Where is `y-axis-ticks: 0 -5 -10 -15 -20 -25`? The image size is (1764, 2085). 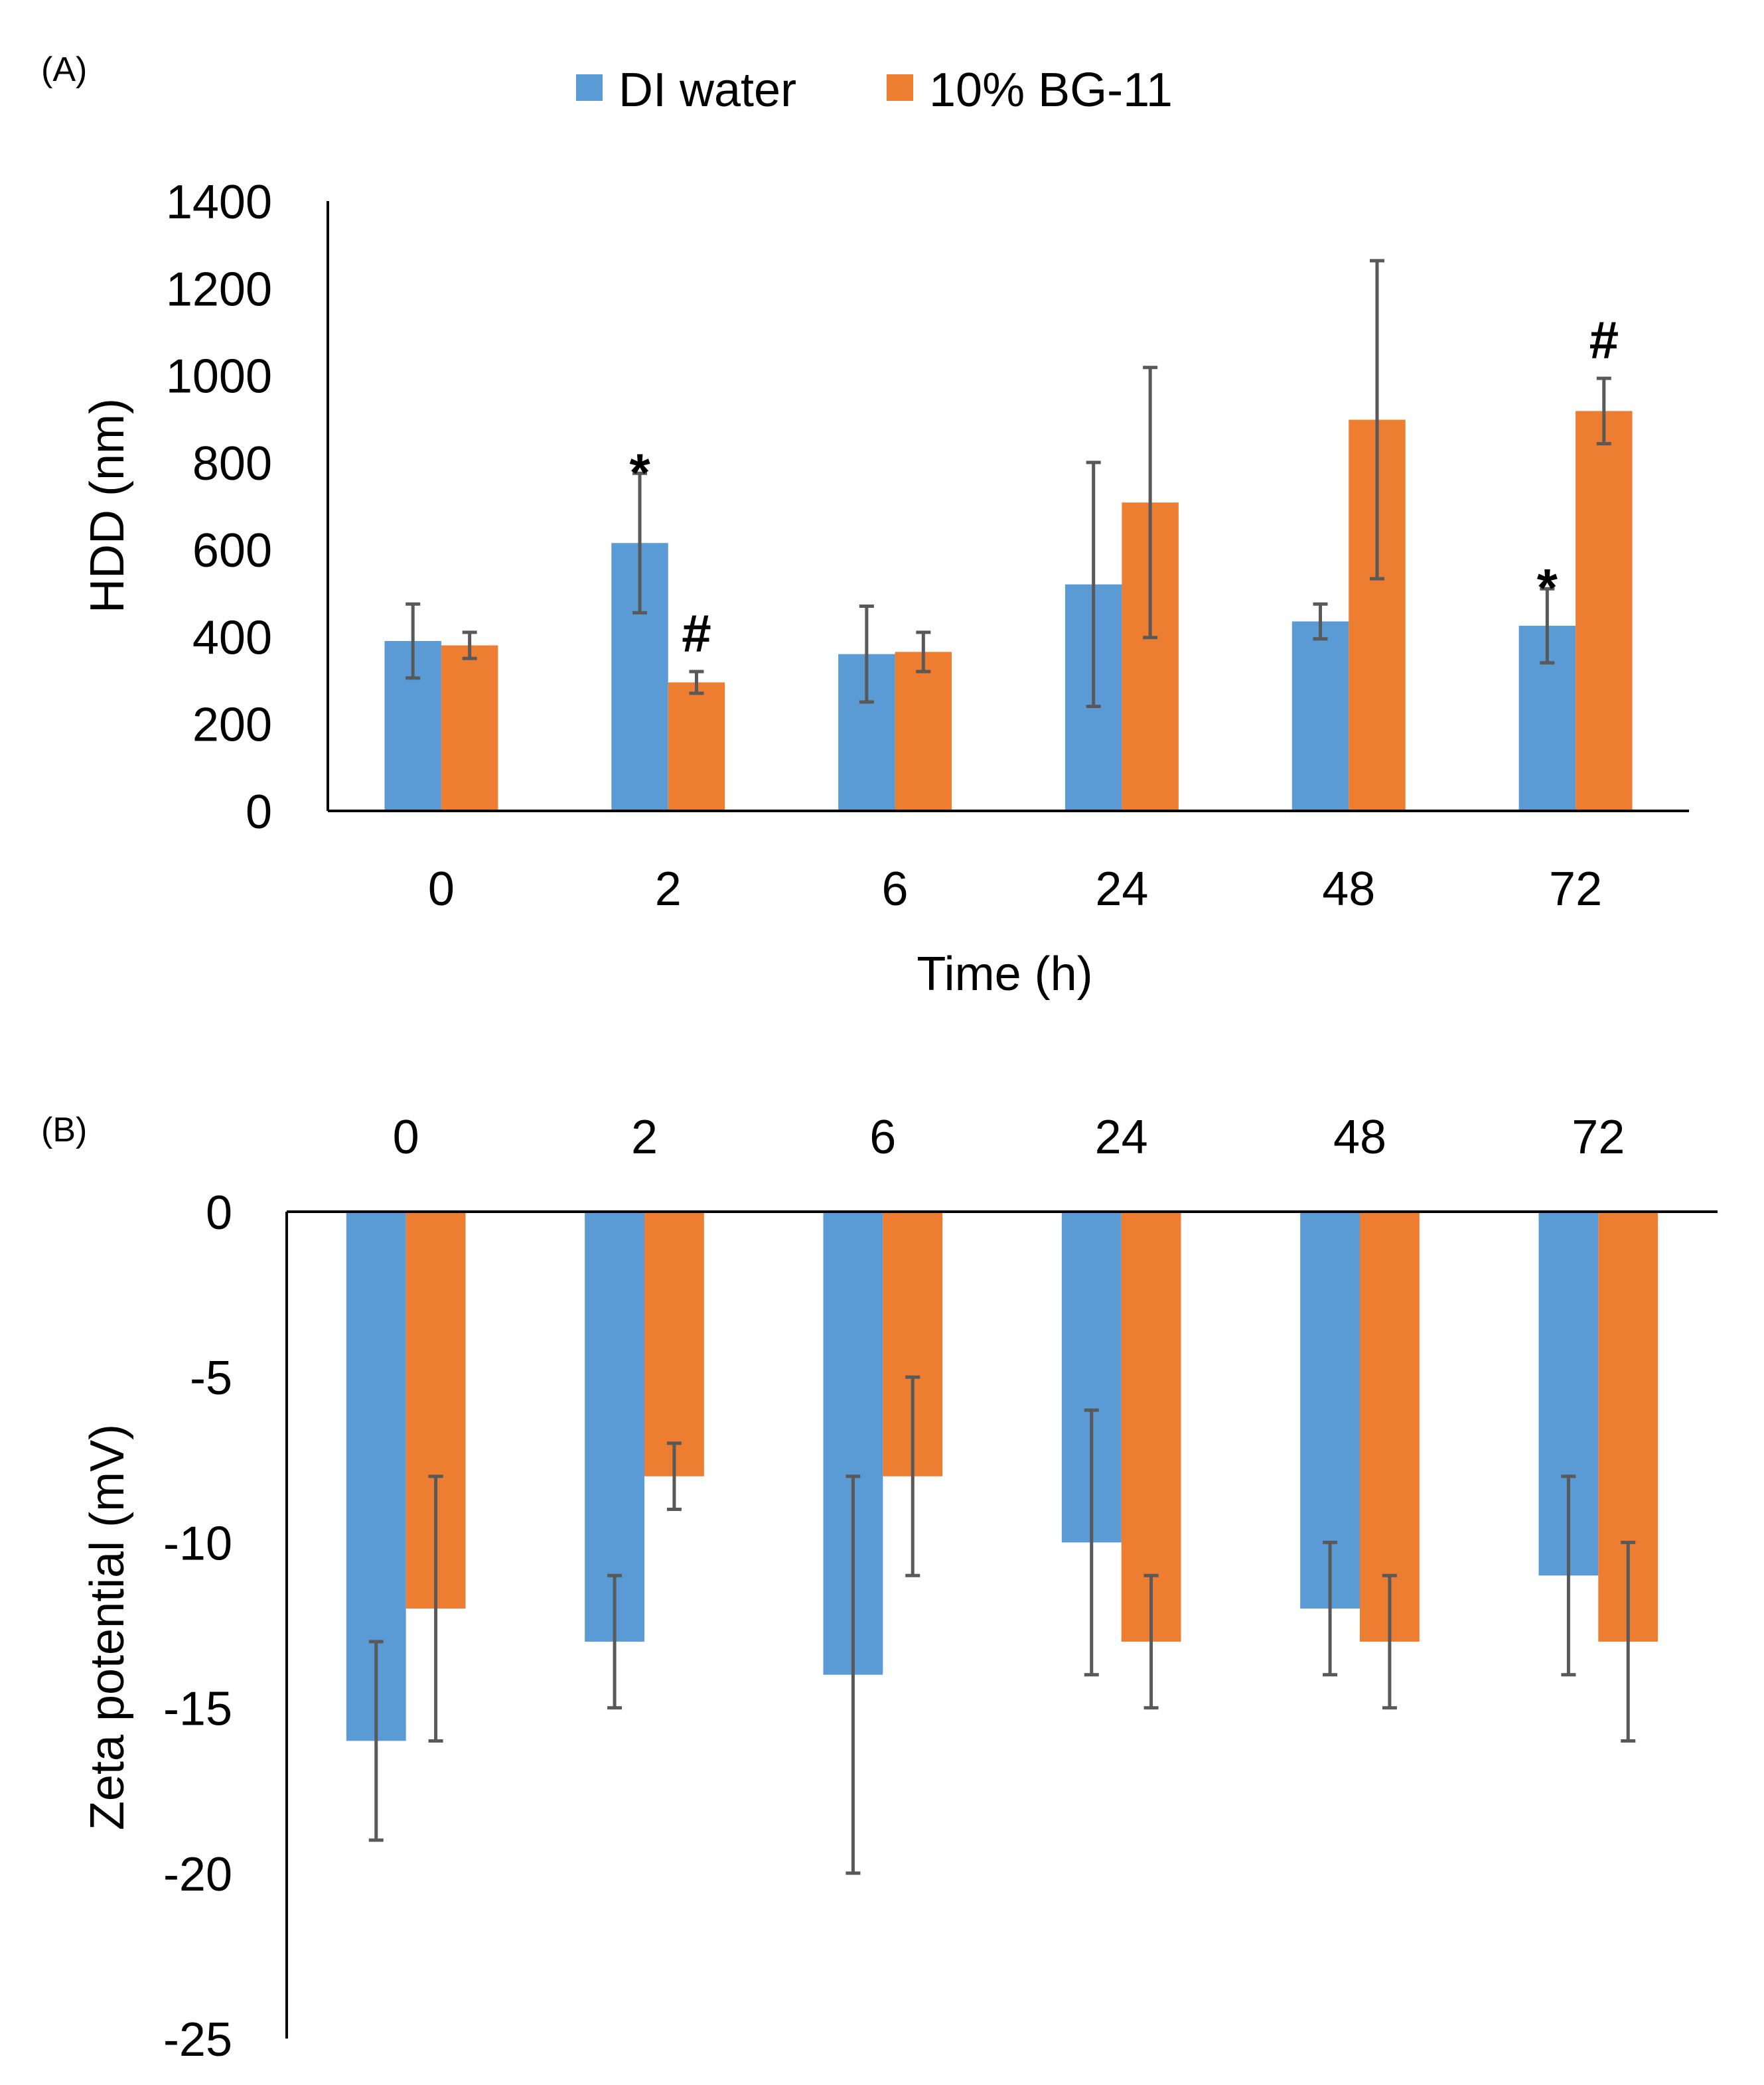
y-axis-ticks: 0 -5 -10 -15 -20 -25 is located at coordinates (197, 1626).